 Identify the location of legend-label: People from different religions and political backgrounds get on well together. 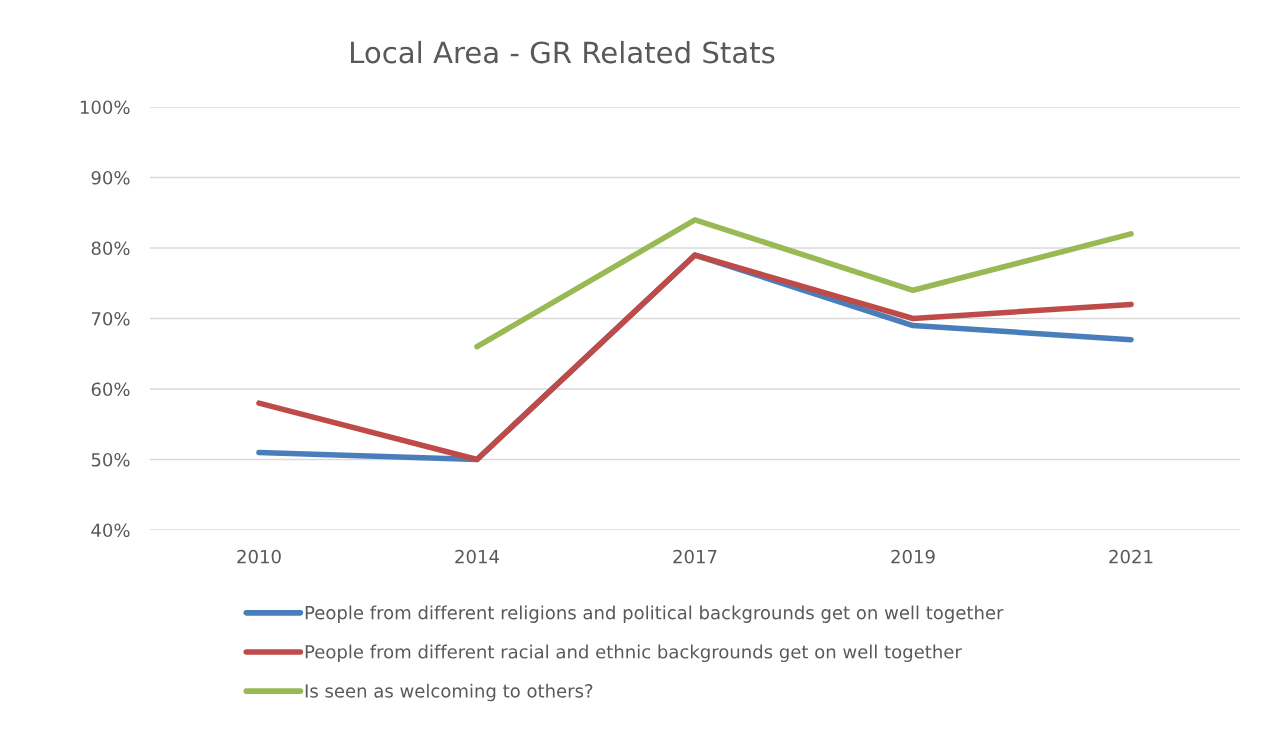
(654, 614).